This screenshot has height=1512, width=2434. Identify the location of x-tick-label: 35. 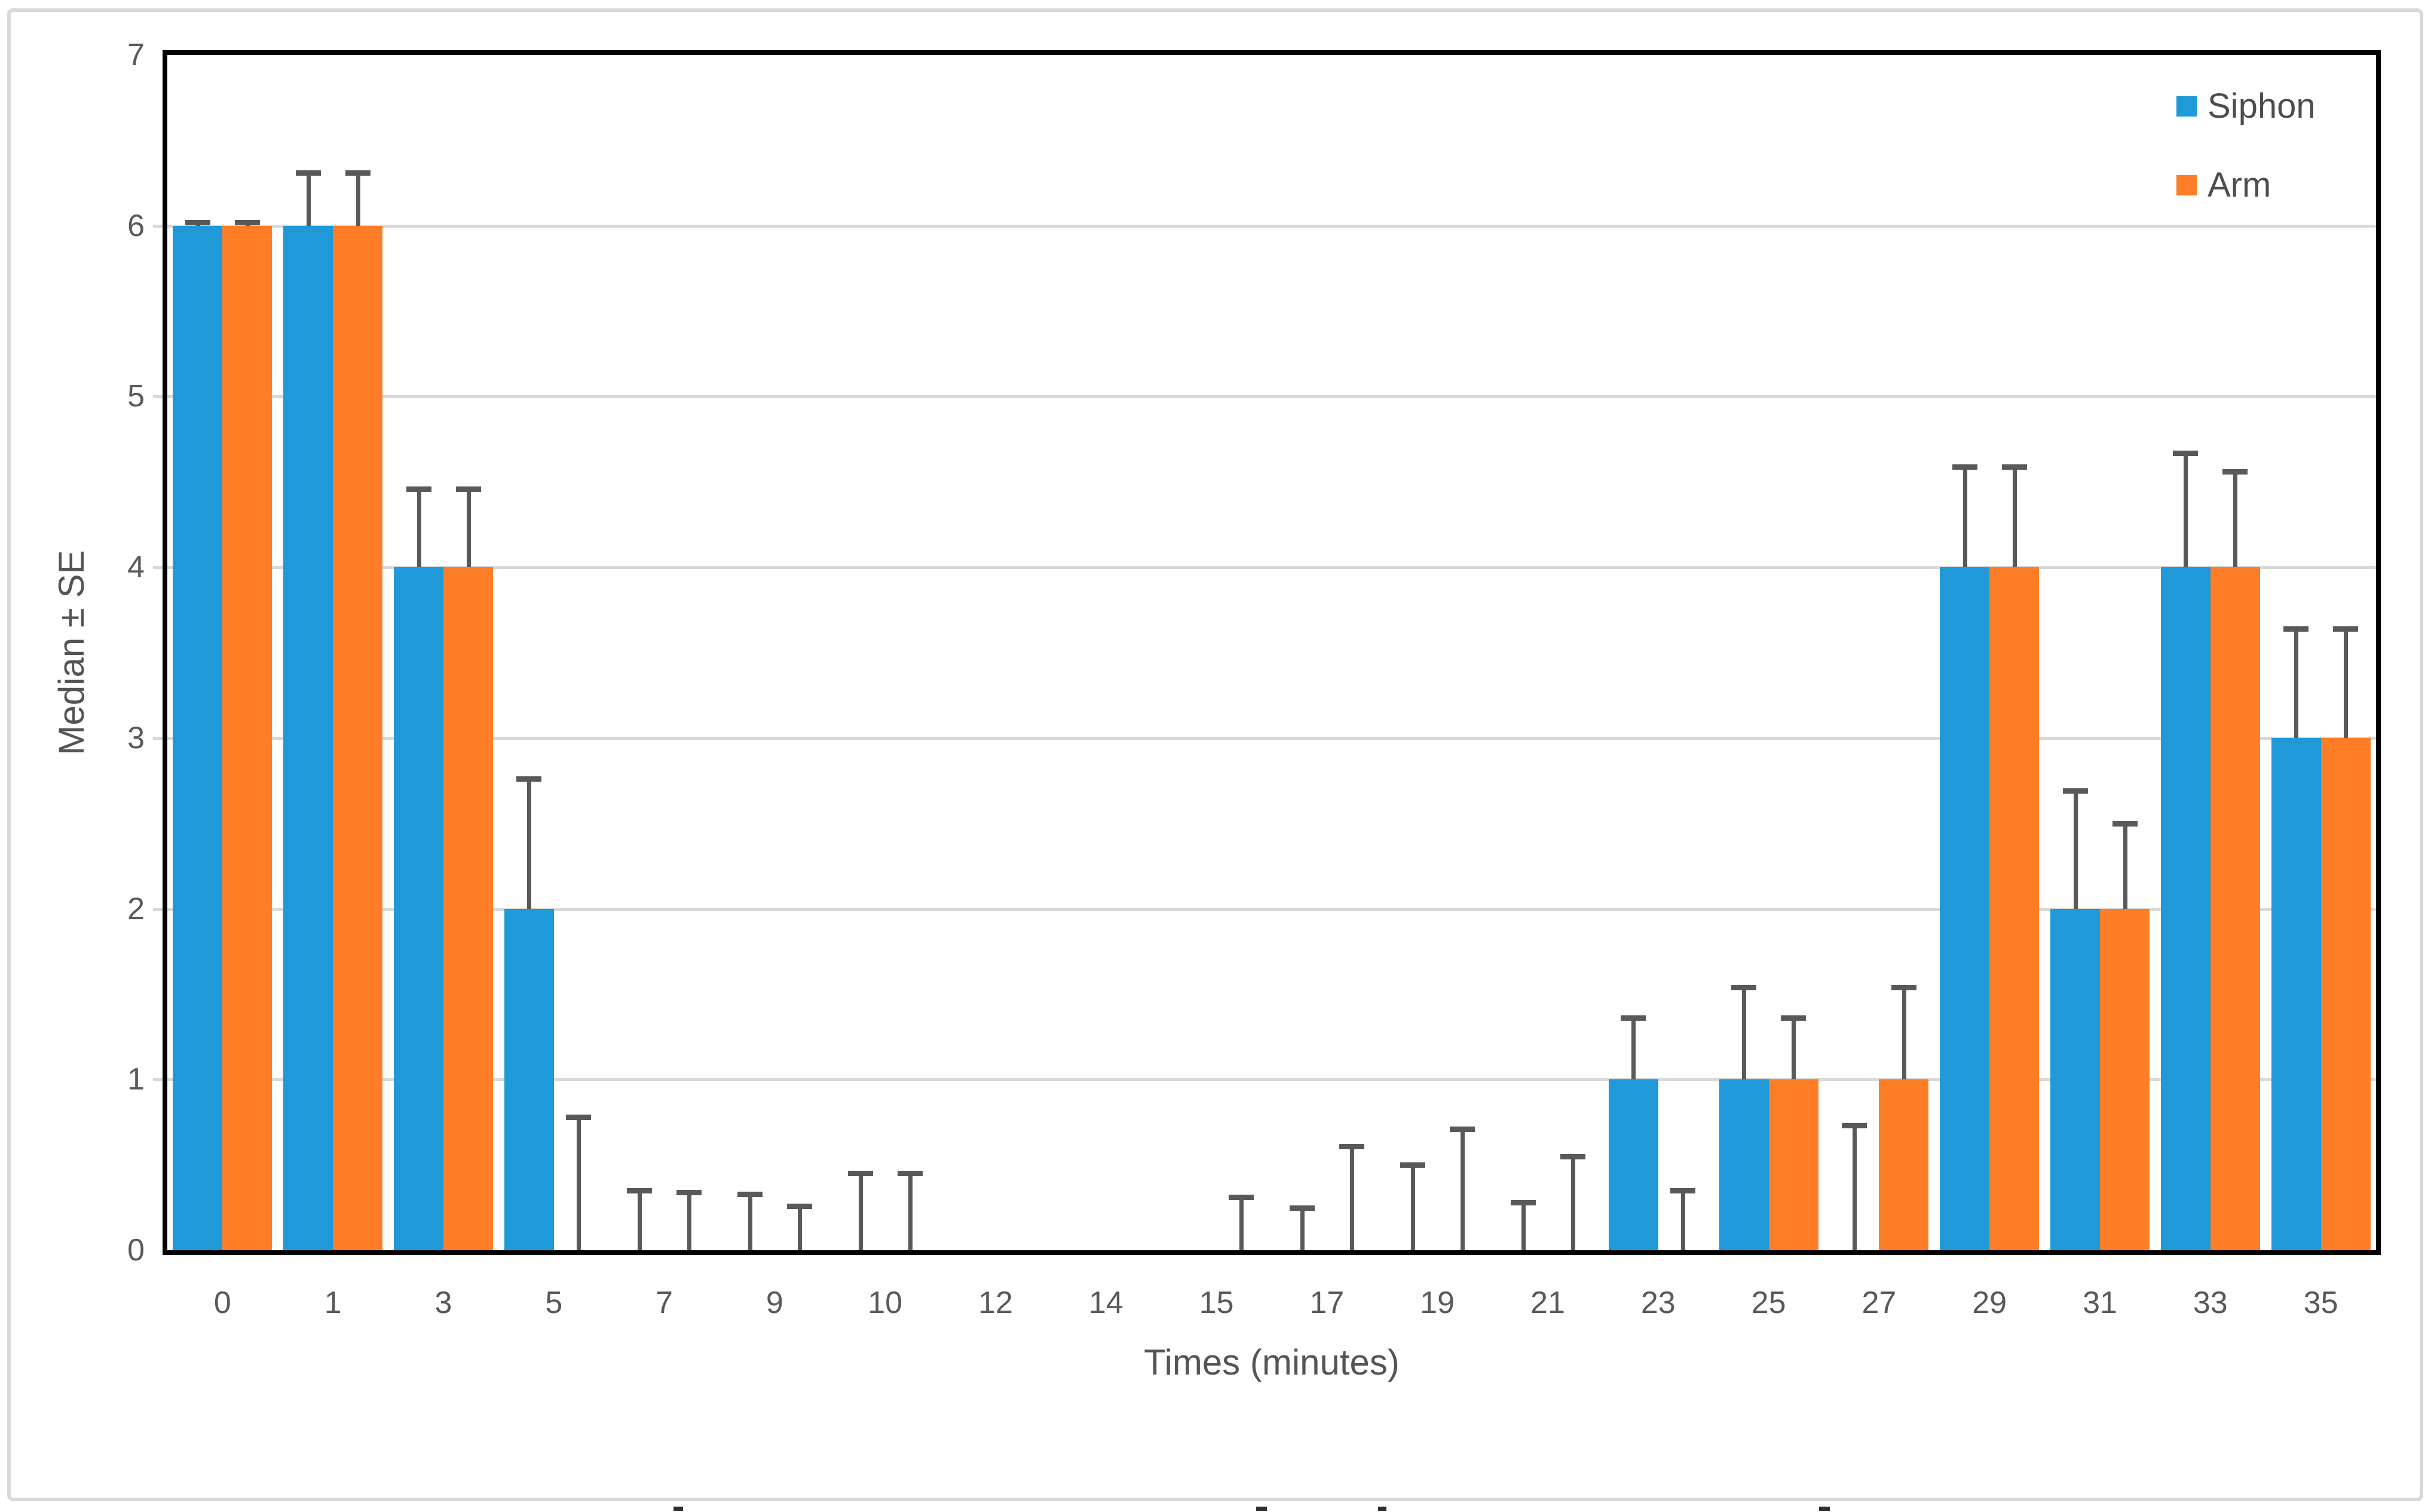
(2320, 1302).